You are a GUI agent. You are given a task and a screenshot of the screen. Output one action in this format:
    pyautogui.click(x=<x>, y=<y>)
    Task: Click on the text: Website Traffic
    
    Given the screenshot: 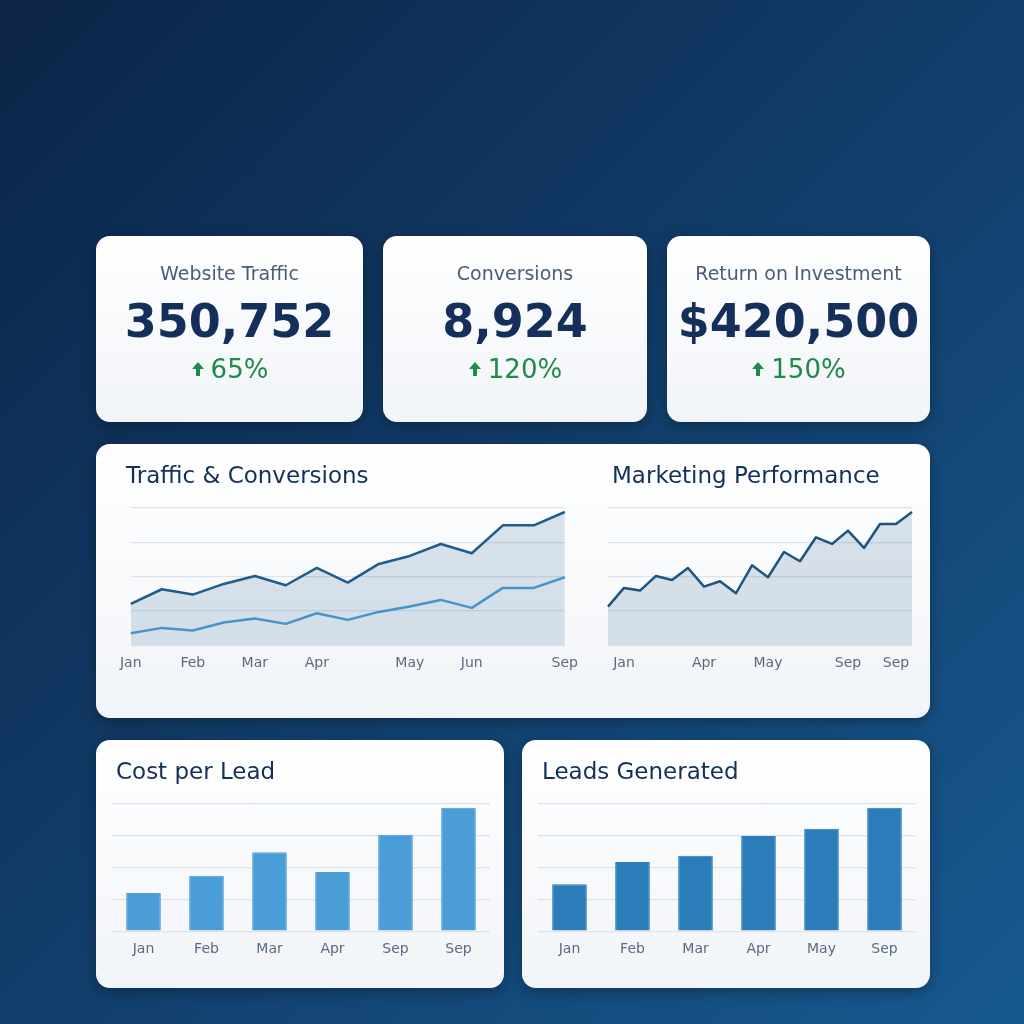 What is the action you would take?
    pyautogui.click(x=229, y=273)
    